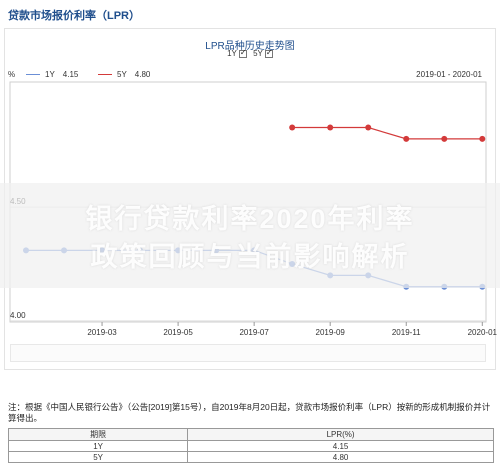  What do you see at coordinates (250, 46) in the screenshot?
I see `chart-title: LPR品种历史走势图` at bounding box center [250, 46].